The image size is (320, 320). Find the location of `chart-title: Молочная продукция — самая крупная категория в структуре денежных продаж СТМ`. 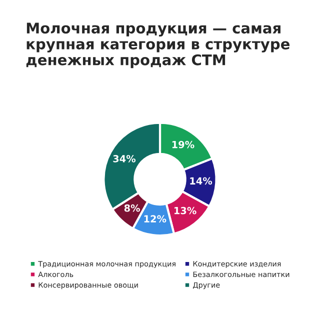

chart-title: Молочная продукция — самая крупная категория в структуре денежных продаж СТМ is located at coordinates (158, 45).